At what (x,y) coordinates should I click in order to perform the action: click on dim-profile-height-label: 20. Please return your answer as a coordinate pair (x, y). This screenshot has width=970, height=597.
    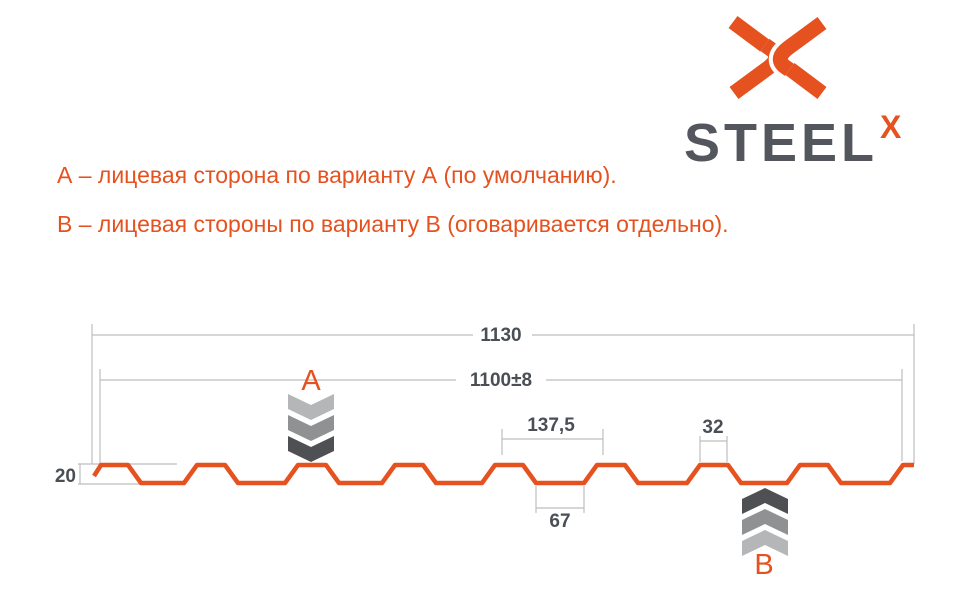
    Looking at the image, I should click on (65, 476).